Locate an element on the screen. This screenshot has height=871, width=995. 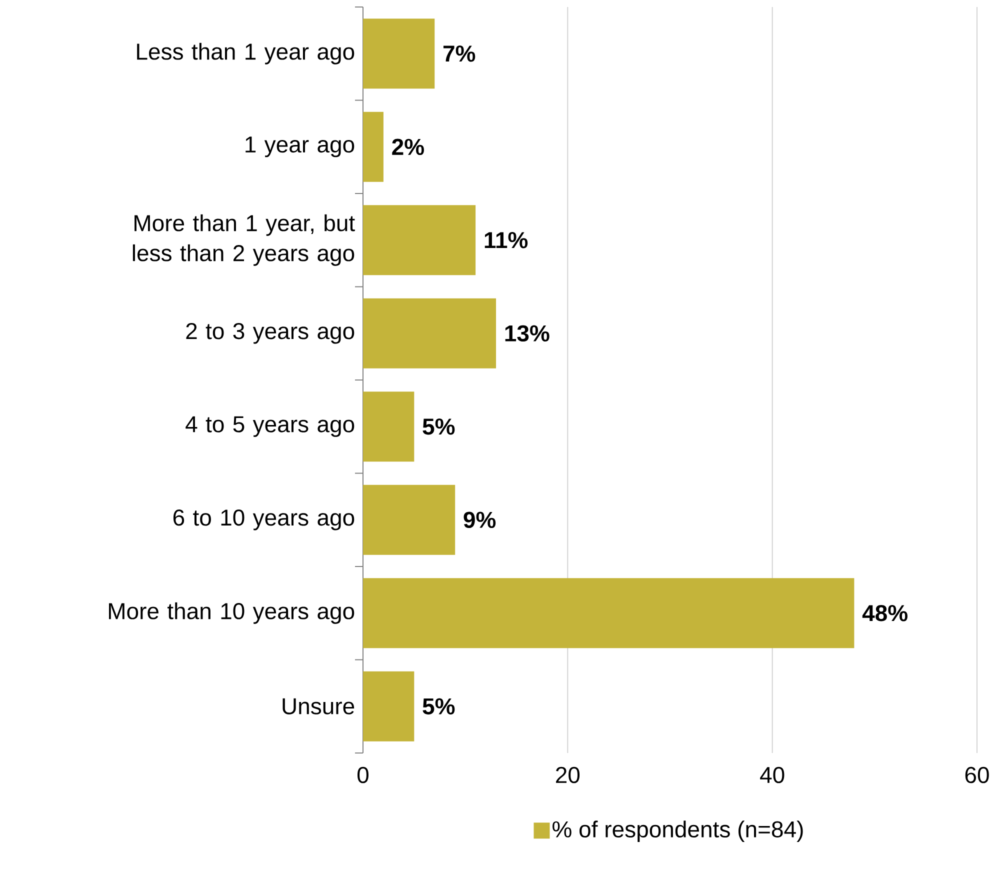
data-label: 7% is located at coordinates (459, 54).